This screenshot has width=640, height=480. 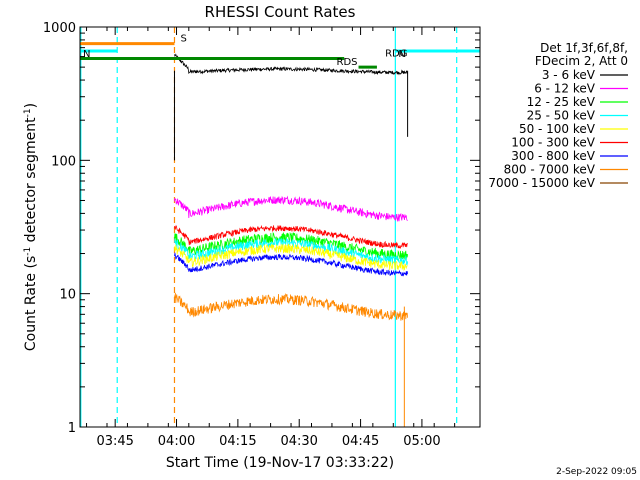 I want to click on y-axis-label-part2: detector segment, so click(x=31, y=182).